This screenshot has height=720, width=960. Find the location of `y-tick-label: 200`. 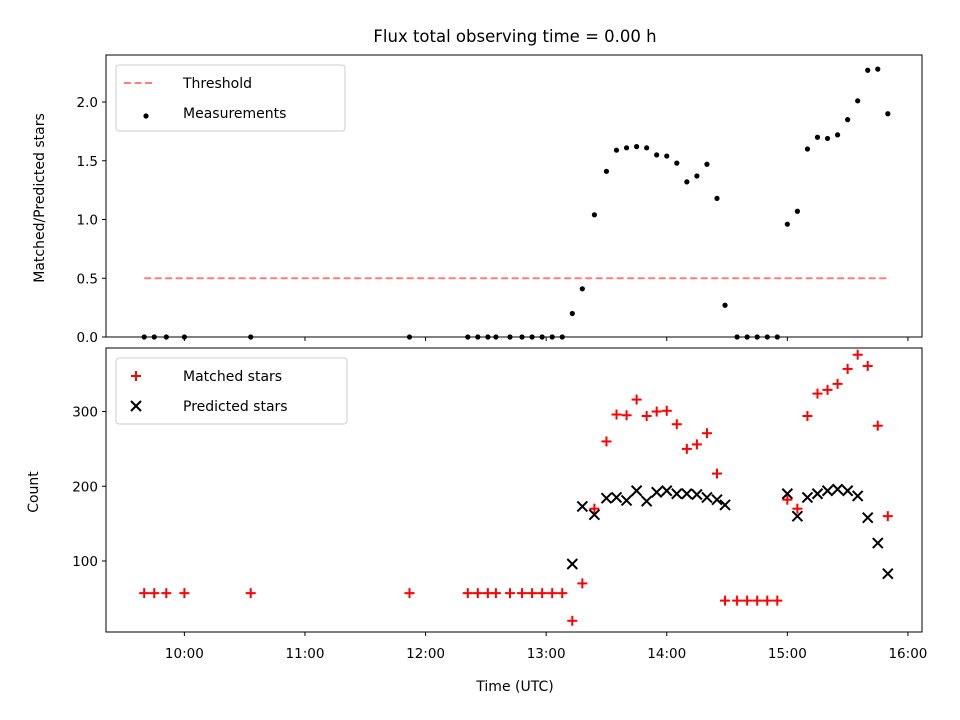

y-tick-label: 200 is located at coordinates (85, 487).